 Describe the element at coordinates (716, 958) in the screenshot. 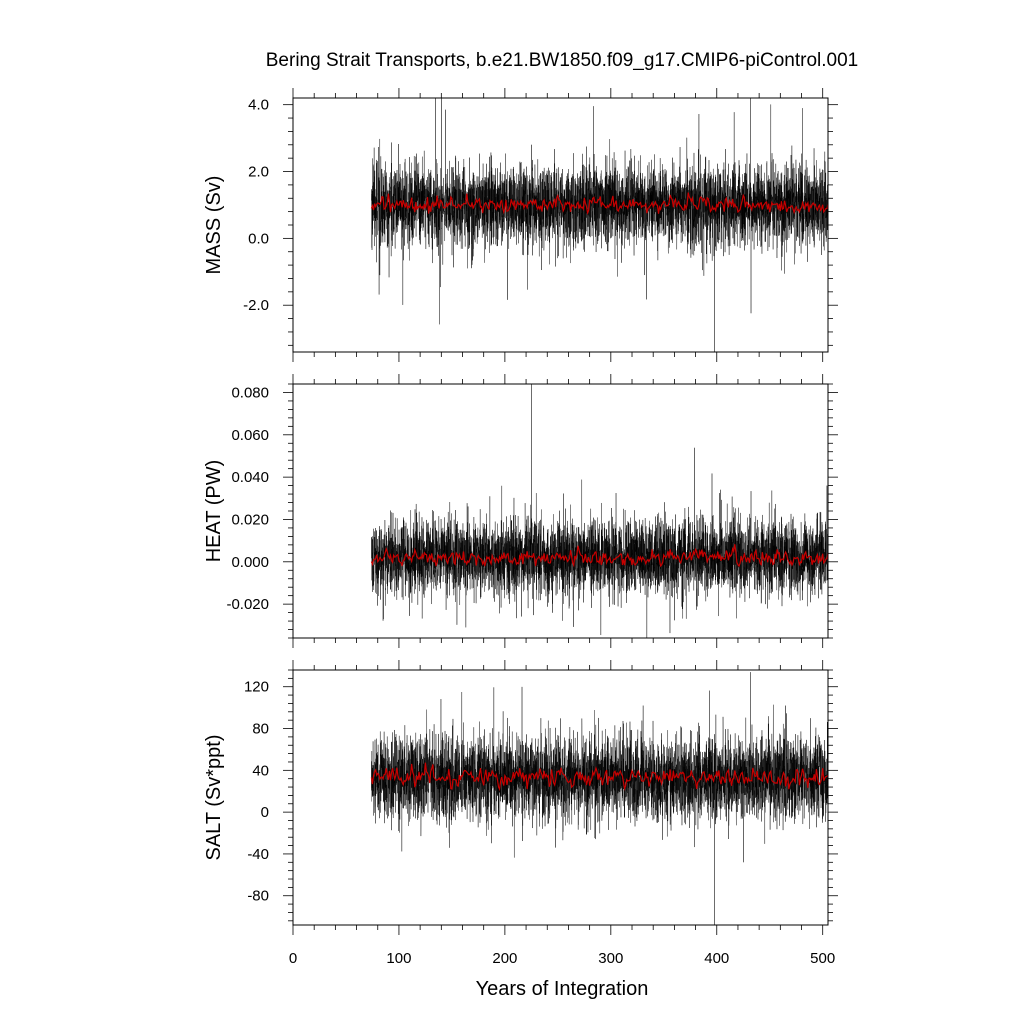

I see `xtick-label: 400` at that location.